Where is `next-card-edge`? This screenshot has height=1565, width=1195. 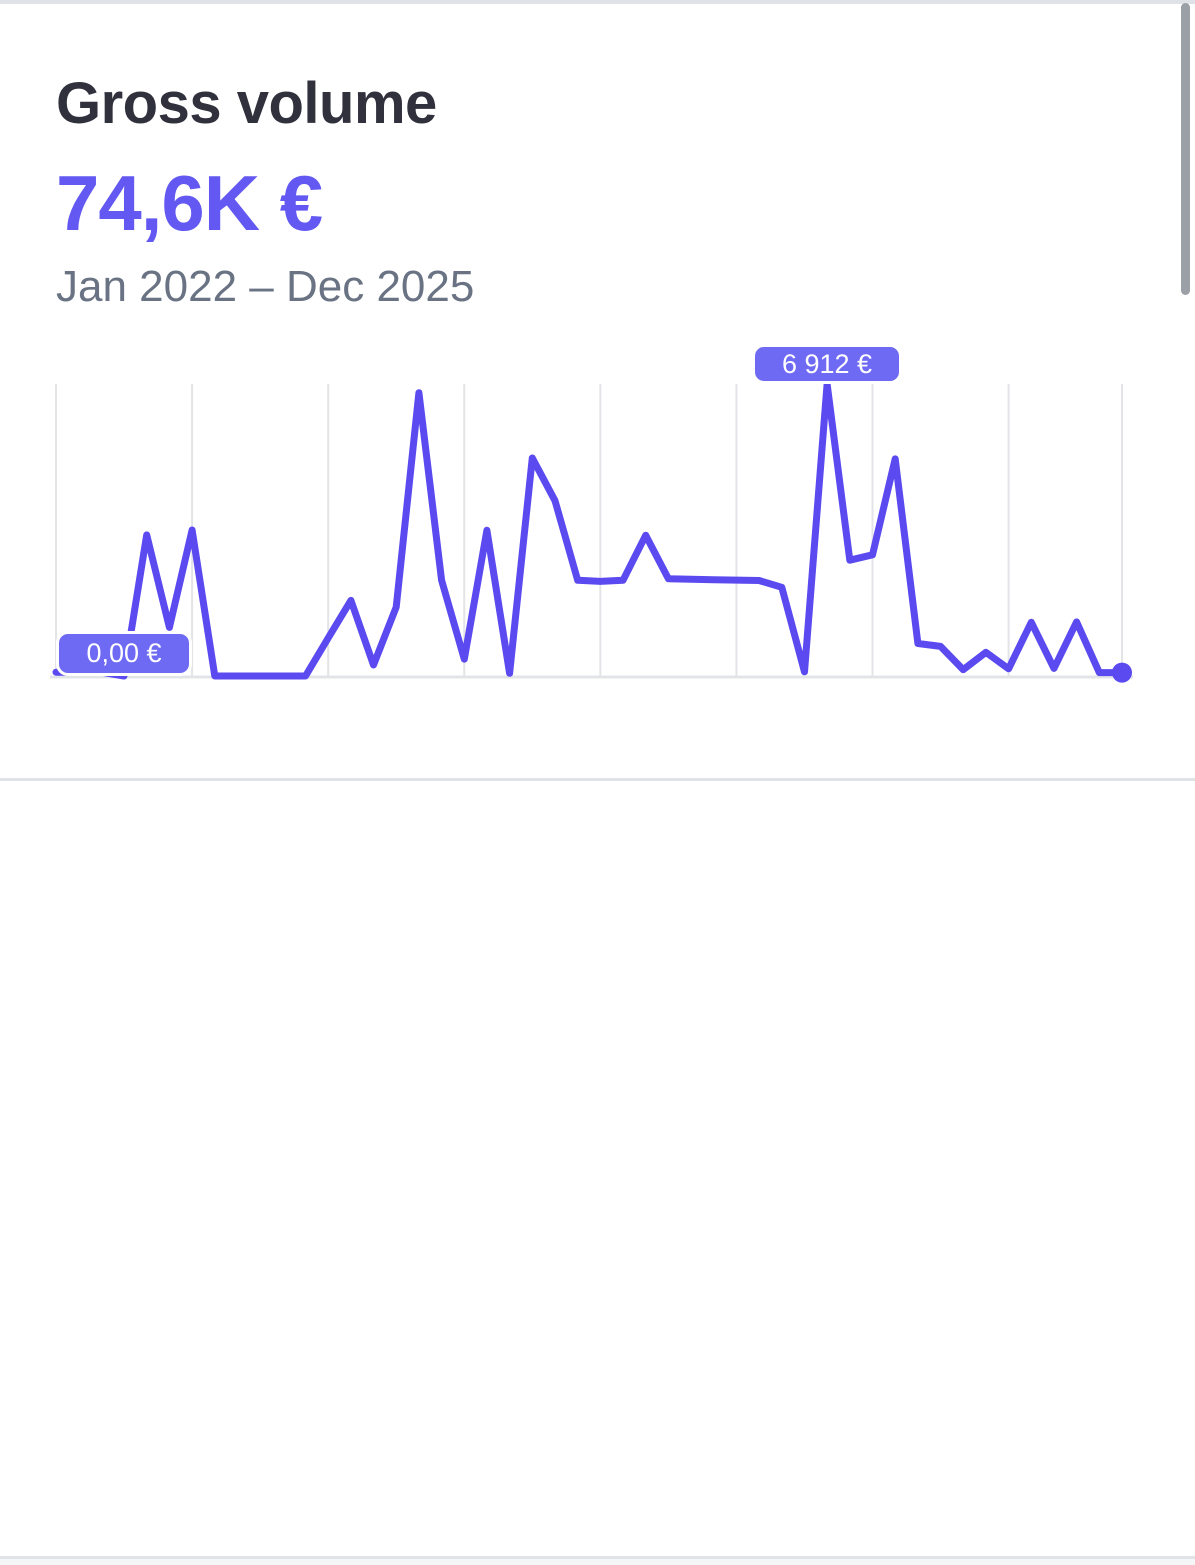 next-card-edge is located at coordinates (597, 1562).